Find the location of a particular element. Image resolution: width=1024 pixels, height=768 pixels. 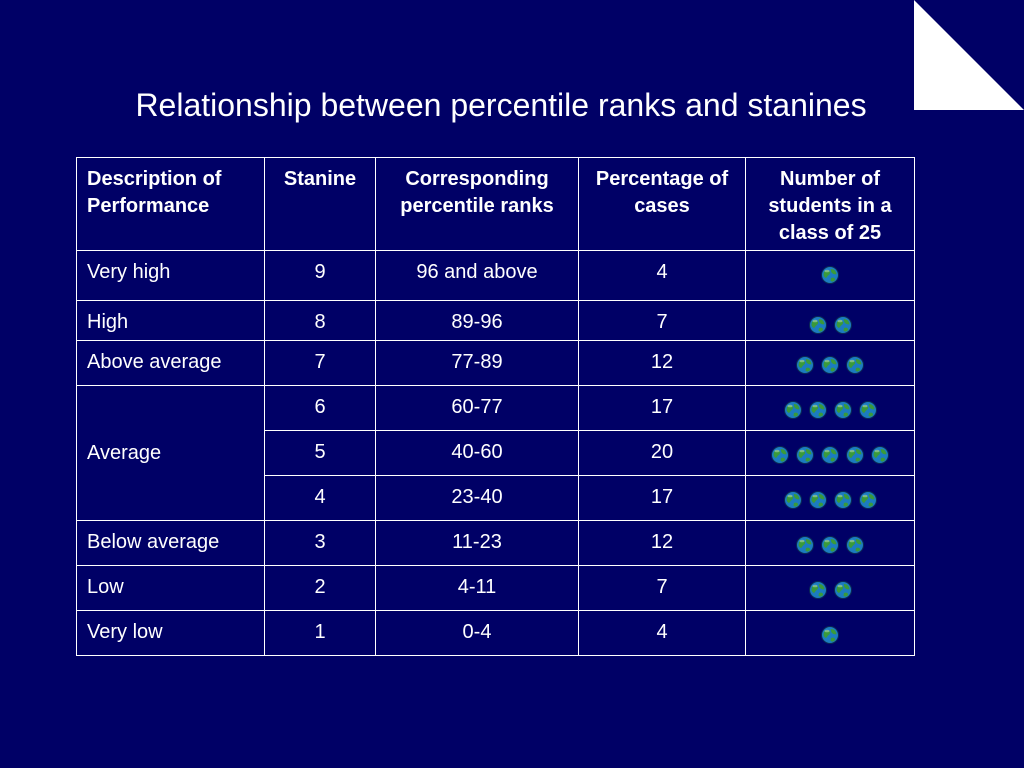

table-row: Low 2 4-11 7 is located at coordinates (495, 588).